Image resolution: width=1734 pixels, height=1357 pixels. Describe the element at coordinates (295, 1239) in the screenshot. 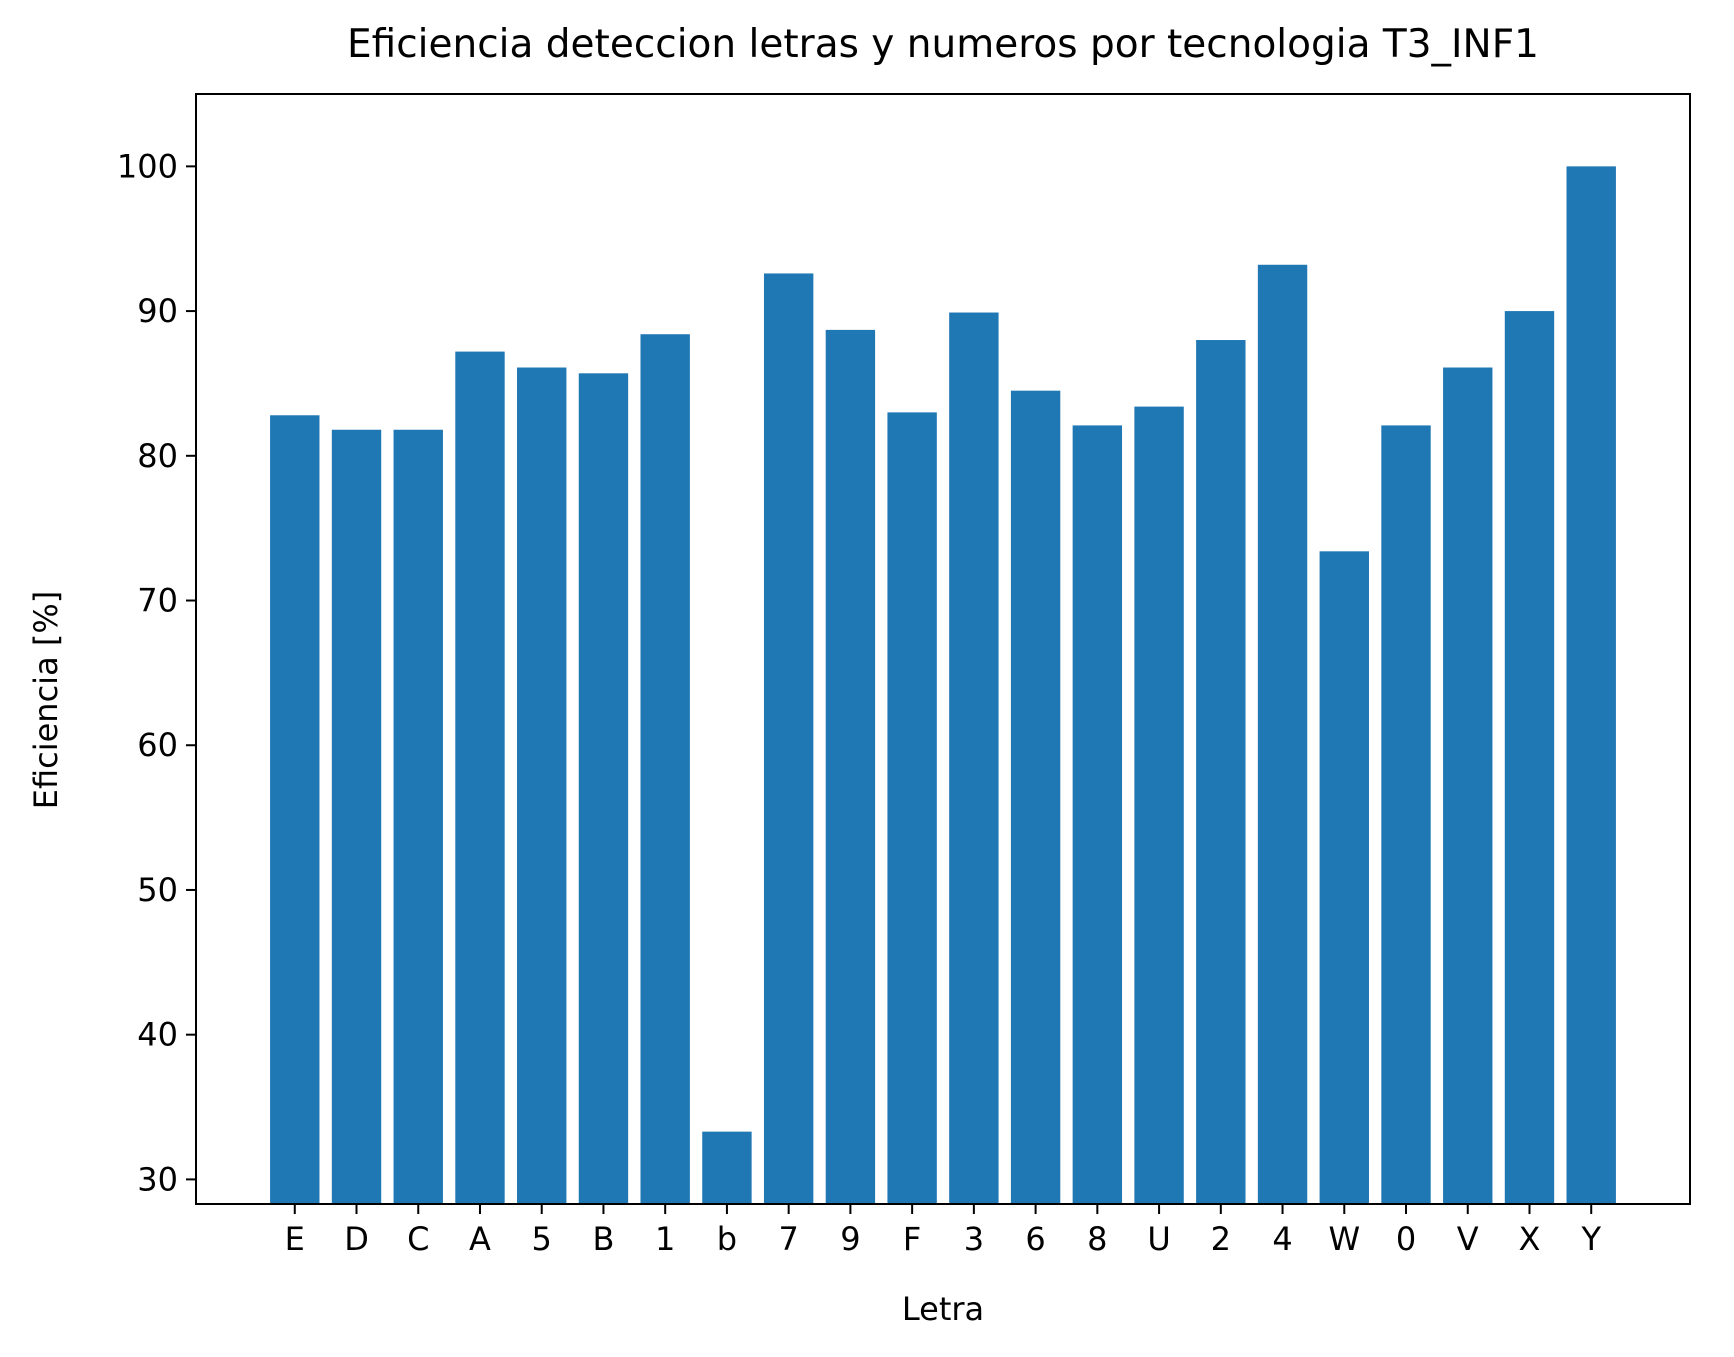

I see `x-tick-label: E` at that location.